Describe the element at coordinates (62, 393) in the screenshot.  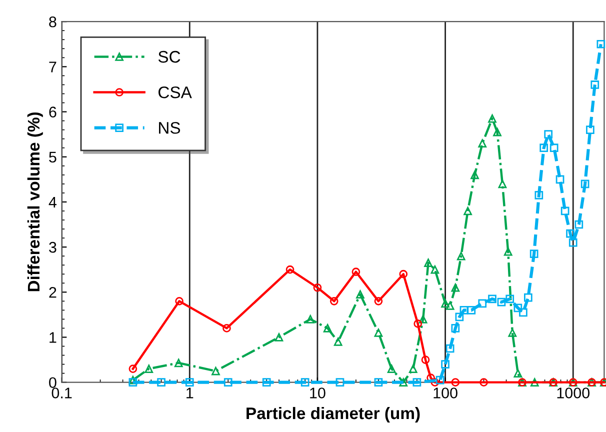
I see `x-tick-label: 0.1` at that location.